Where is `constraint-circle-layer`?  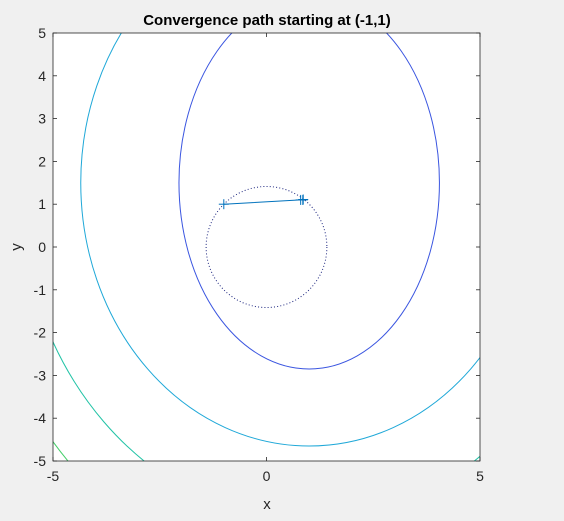
constraint-circle-layer is located at coordinates (266, 247).